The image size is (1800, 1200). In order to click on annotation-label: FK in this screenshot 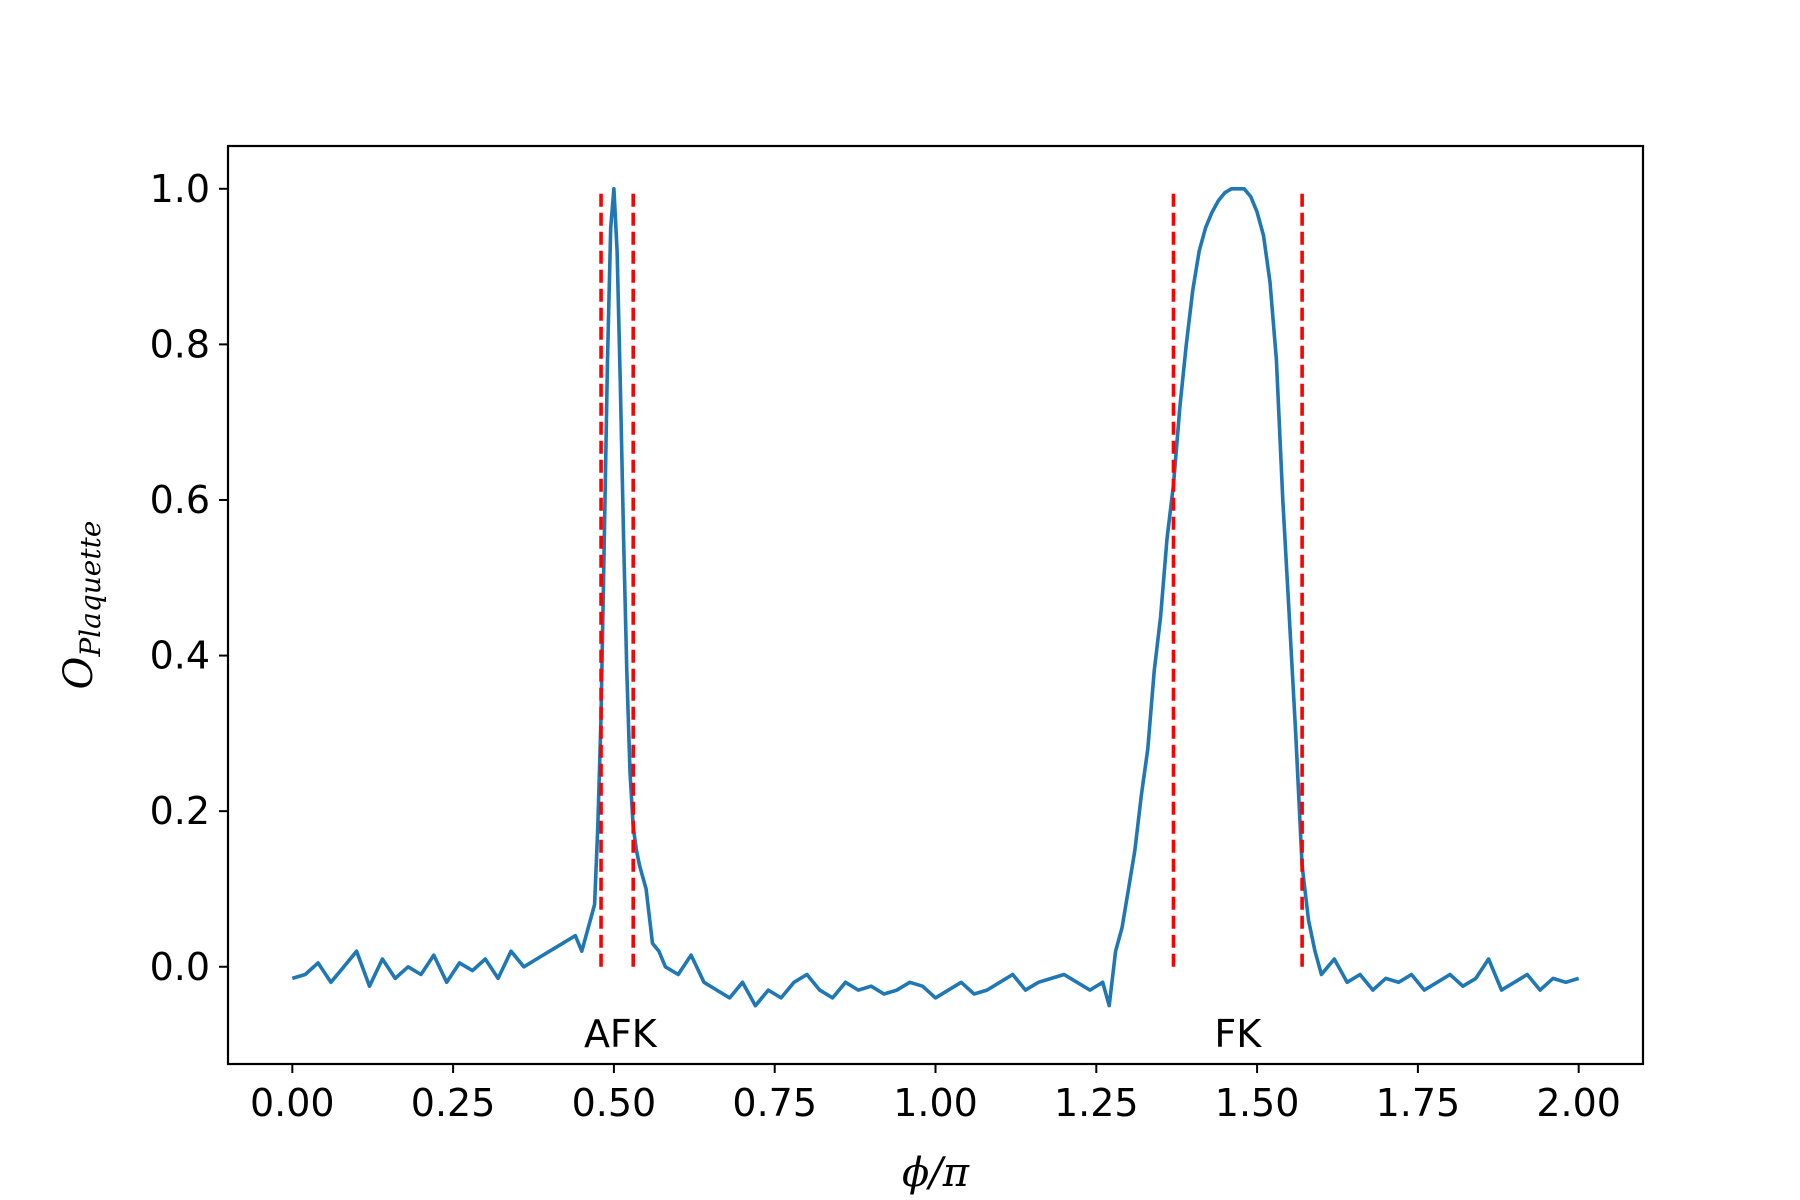, I will do `click(1238, 1034)`.